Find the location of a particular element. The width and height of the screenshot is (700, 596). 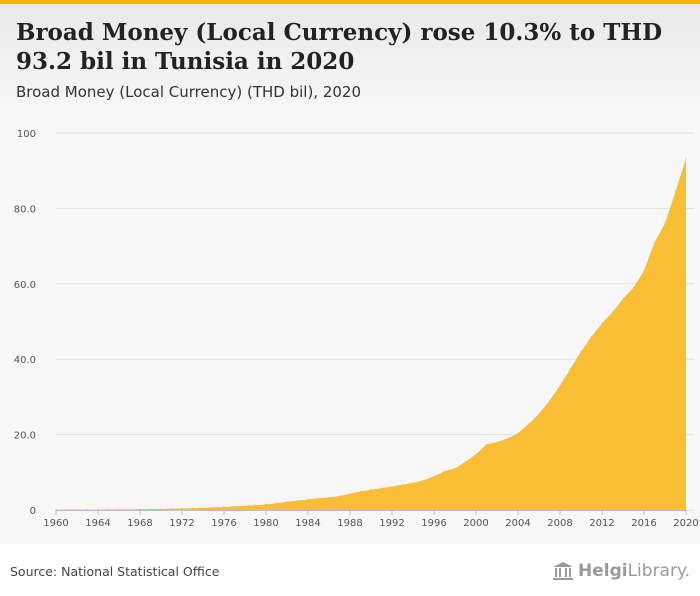

y-tick-label: 60.0 is located at coordinates (25, 285).